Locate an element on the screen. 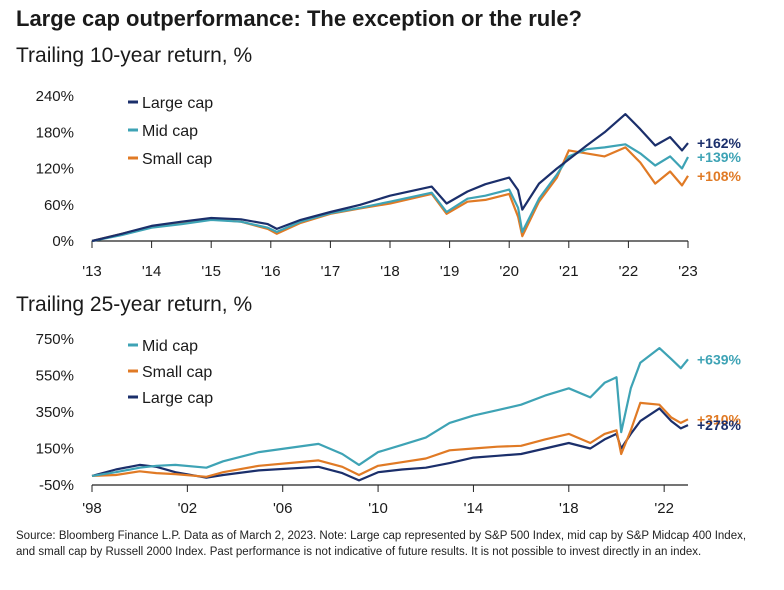  x-tick-label: '16 is located at coordinates (271, 271).